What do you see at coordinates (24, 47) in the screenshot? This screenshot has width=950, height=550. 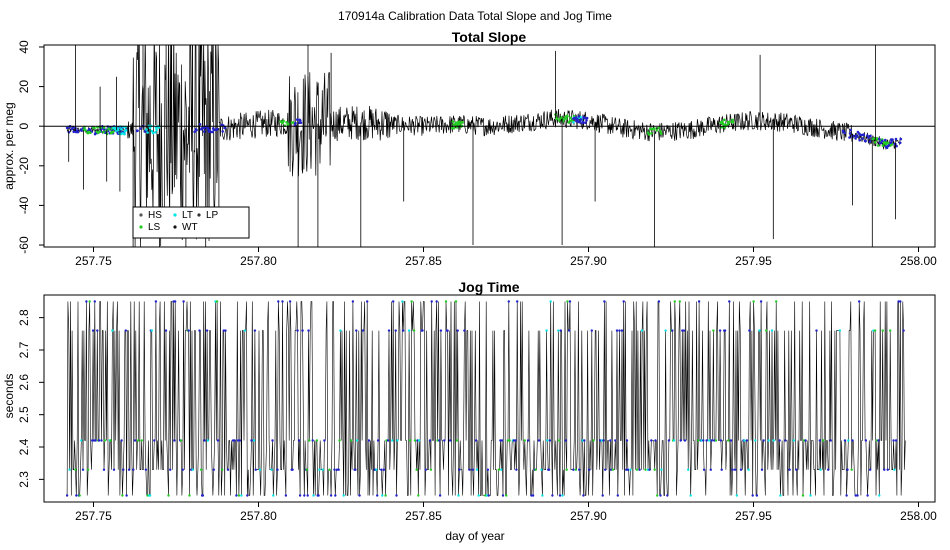 I see `total-slope-ytick-label: 40` at bounding box center [24, 47].